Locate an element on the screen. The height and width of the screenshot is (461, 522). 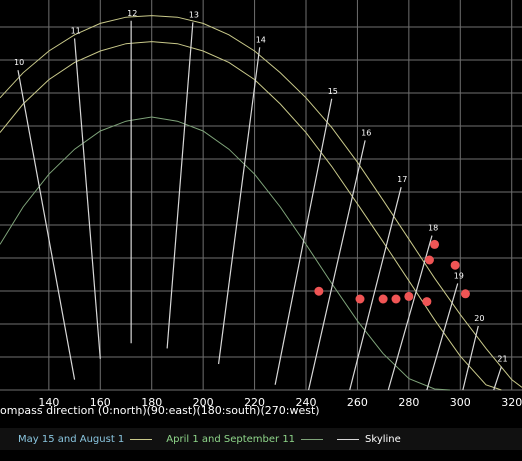
x-tick-label-300: 300 is located at coordinates (460, 402).